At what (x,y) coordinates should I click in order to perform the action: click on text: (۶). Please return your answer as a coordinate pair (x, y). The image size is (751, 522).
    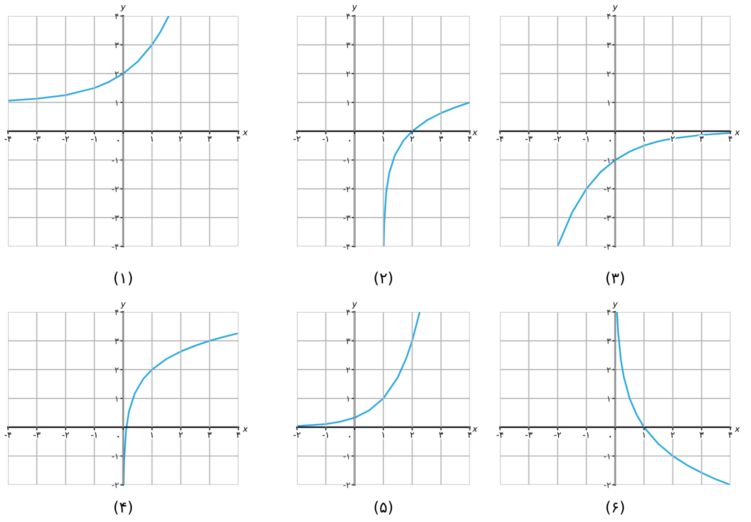
    Looking at the image, I should click on (615, 507).